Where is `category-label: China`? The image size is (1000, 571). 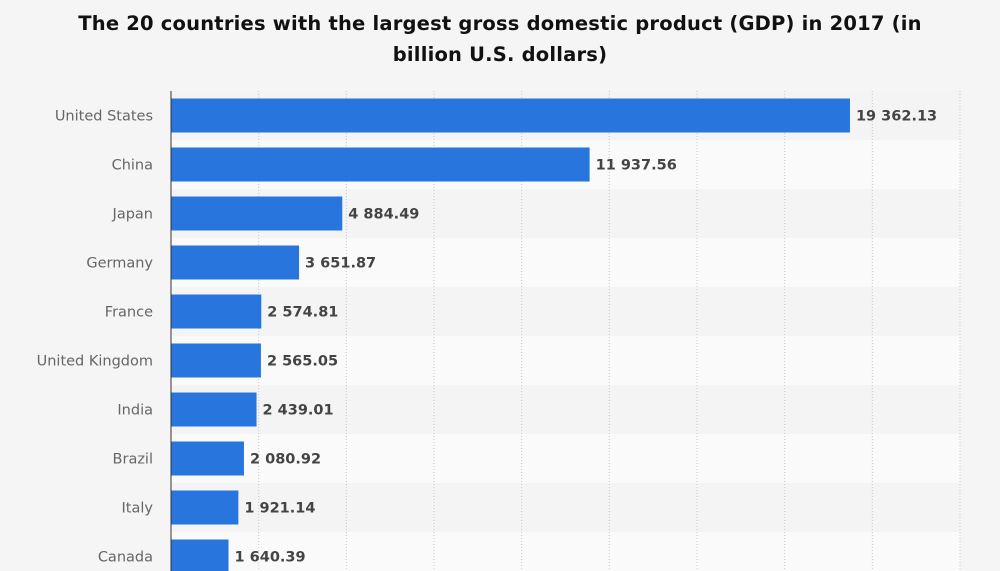 category-label: China is located at coordinates (132, 166).